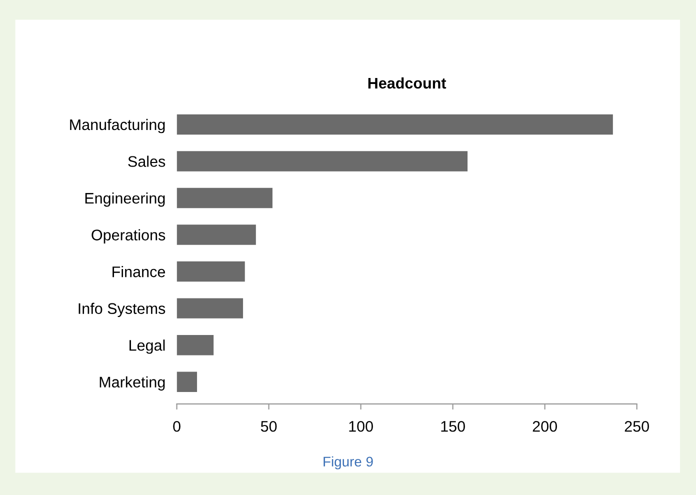 The image size is (696, 495). What do you see at coordinates (361, 426) in the screenshot?
I see `x-tick-label: 100` at bounding box center [361, 426].